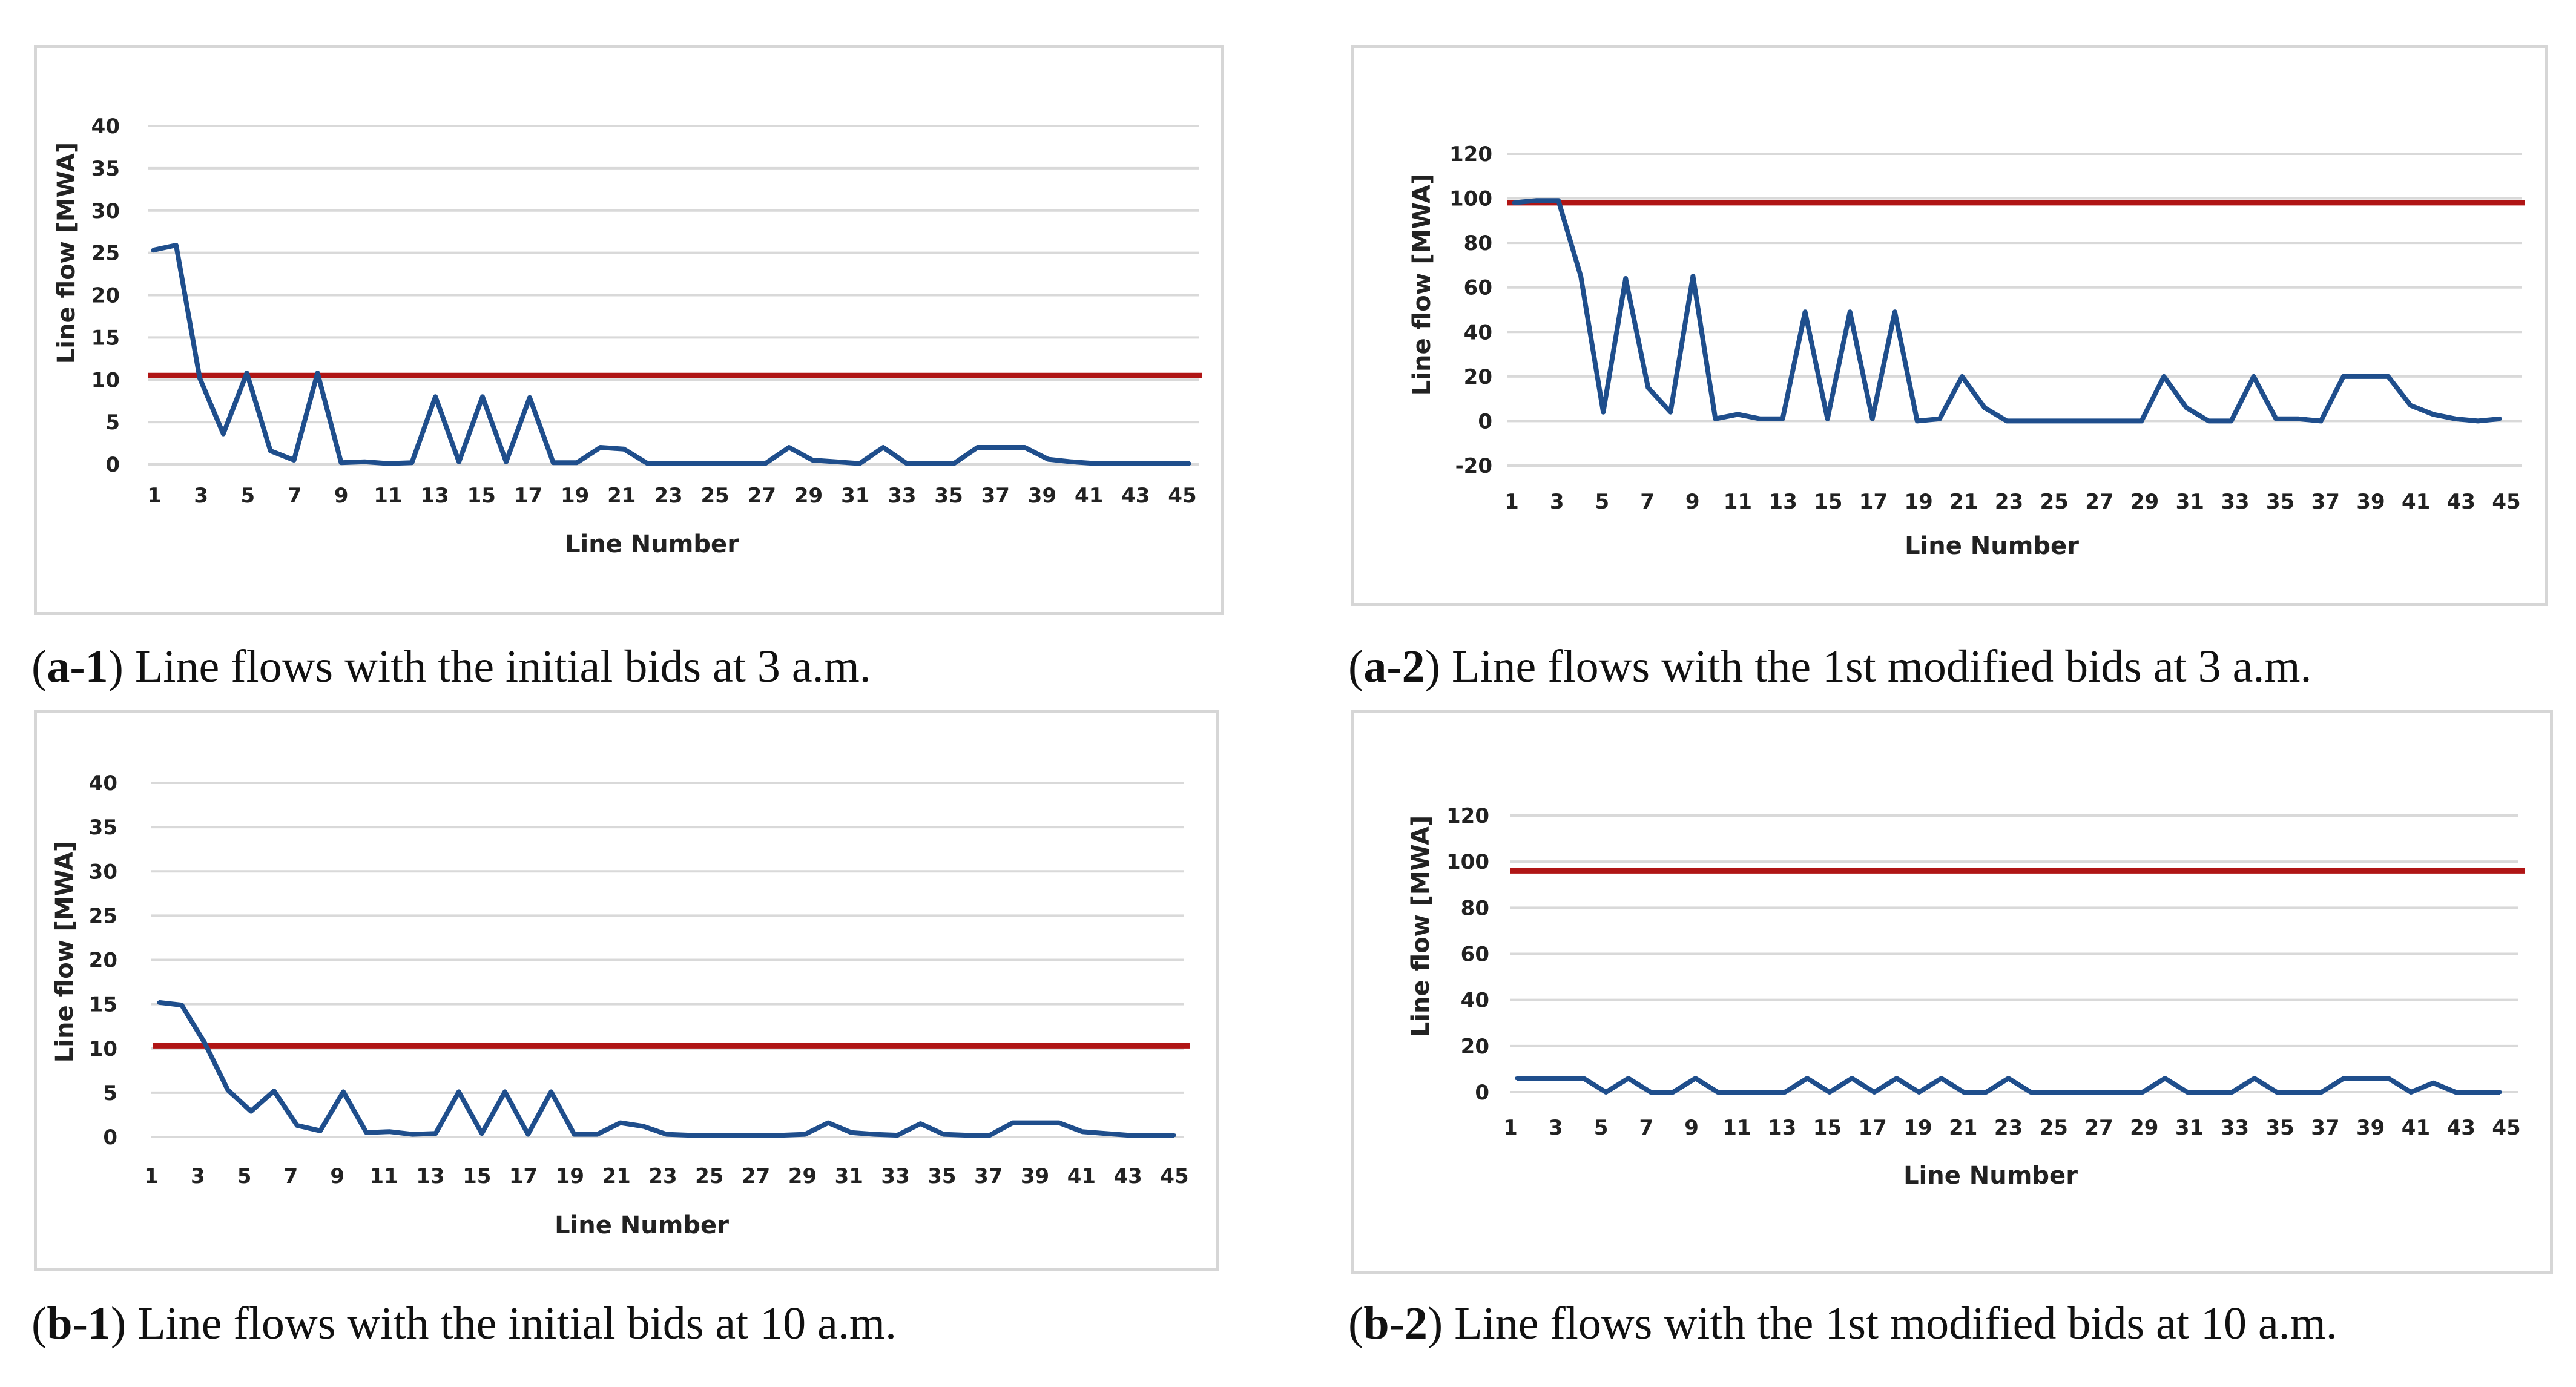 The height and width of the screenshot is (1387, 2576). Describe the element at coordinates (895, 1176) in the screenshot. I see `x-tick-label: 33` at that location.